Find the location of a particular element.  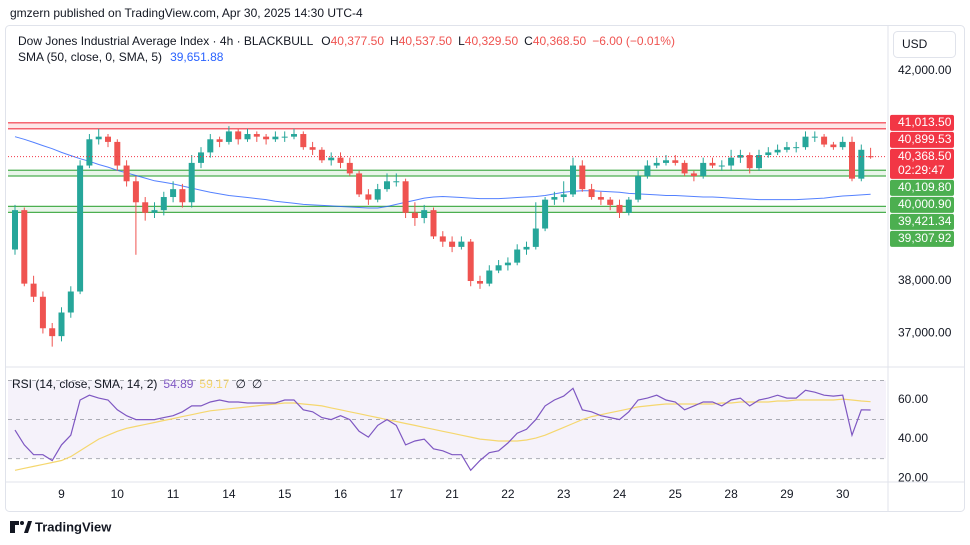

x-tick-label: 28 is located at coordinates (731, 494).